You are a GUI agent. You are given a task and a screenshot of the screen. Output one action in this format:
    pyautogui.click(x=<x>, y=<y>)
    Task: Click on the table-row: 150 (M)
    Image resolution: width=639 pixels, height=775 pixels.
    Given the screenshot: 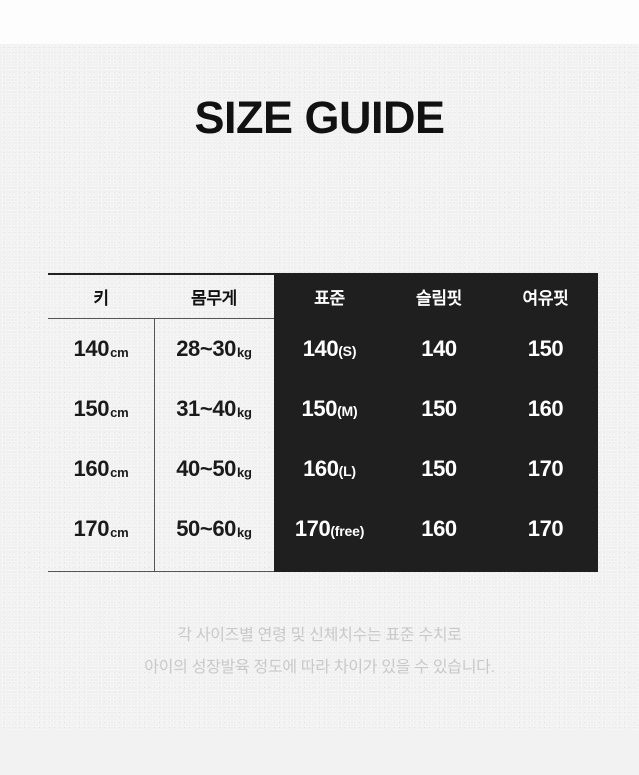 What is the action you would take?
    pyautogui.click(x=329, y=409)
    